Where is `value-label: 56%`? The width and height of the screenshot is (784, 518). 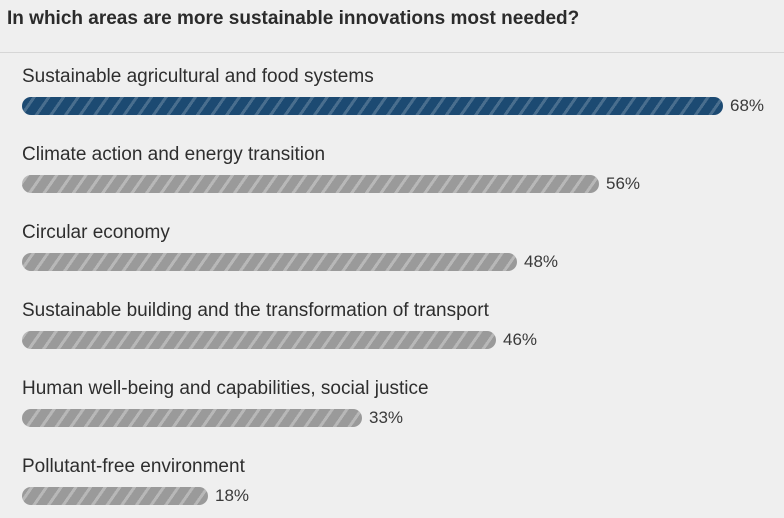 value-label: 56% is located at coordinates (623, 183).